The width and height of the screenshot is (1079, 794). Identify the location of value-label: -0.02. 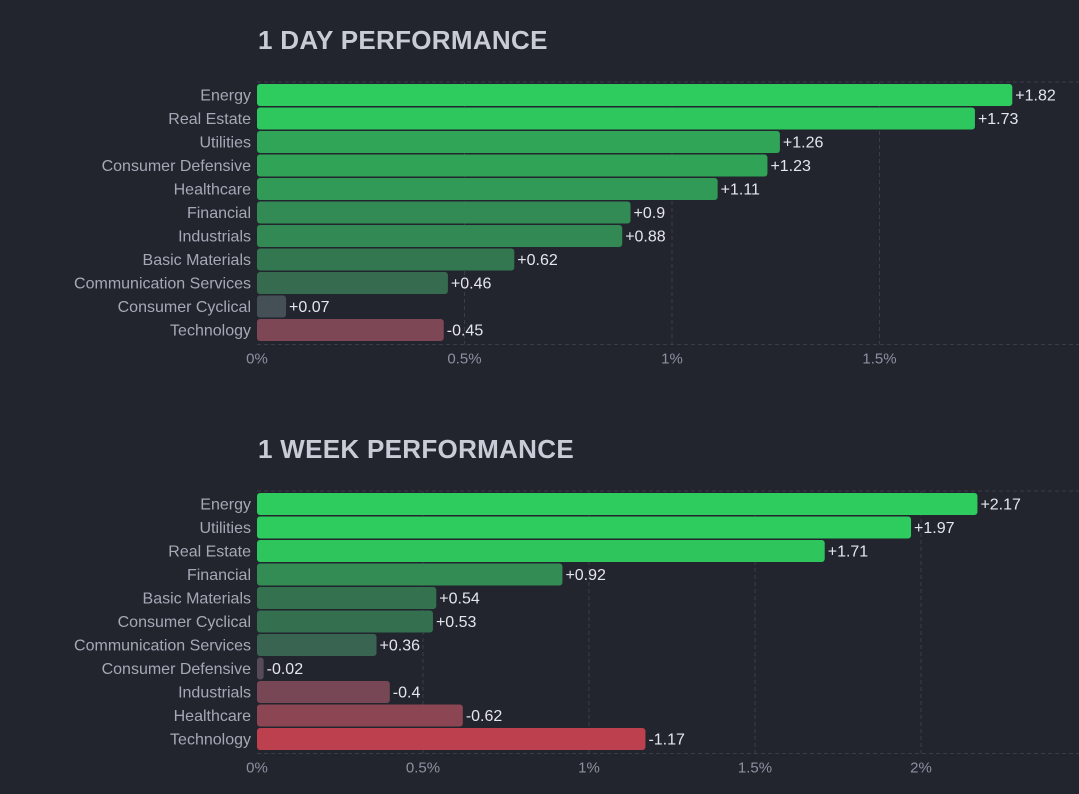
(285, 669).